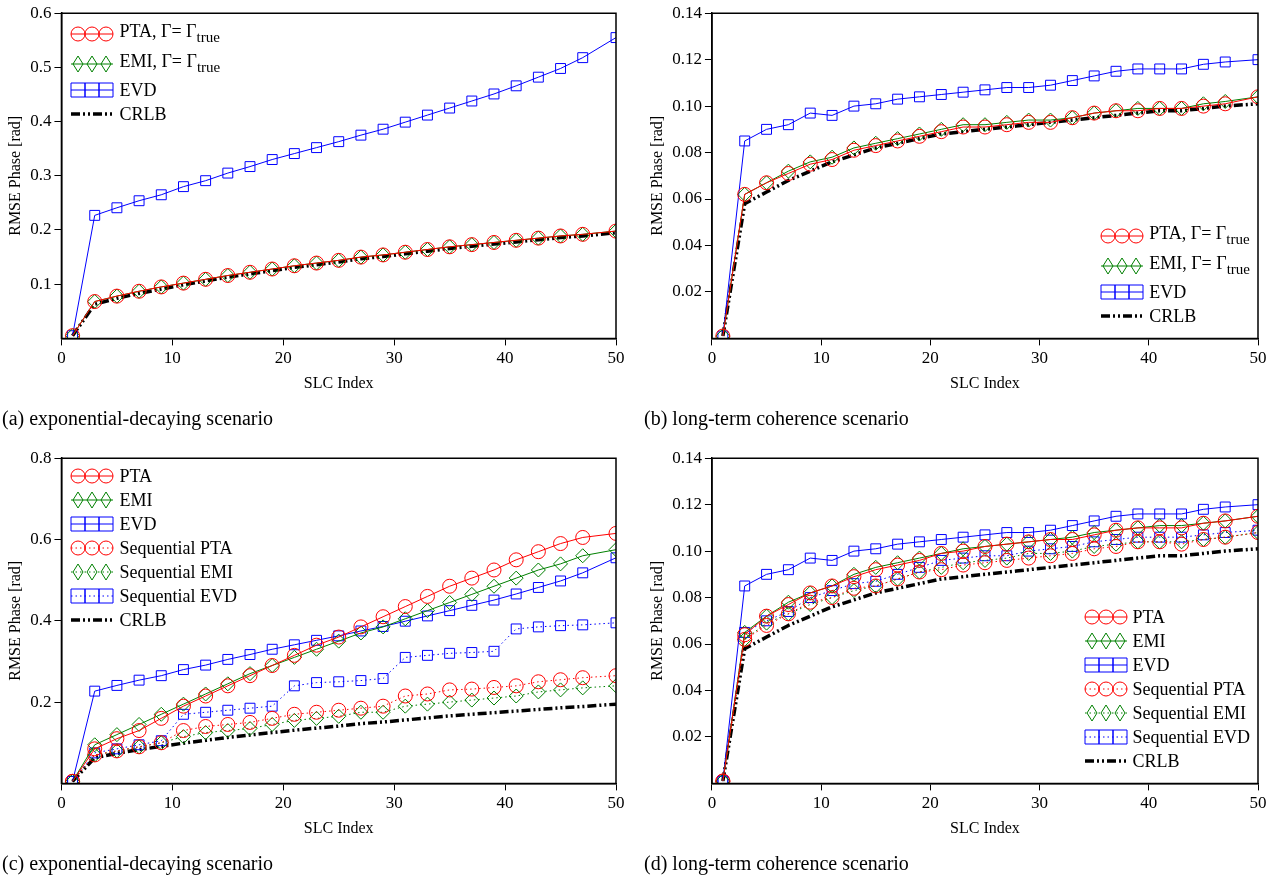 The image size is (1278, 895). I want to click on y-tick-label: 0.04, so click(687, 244).